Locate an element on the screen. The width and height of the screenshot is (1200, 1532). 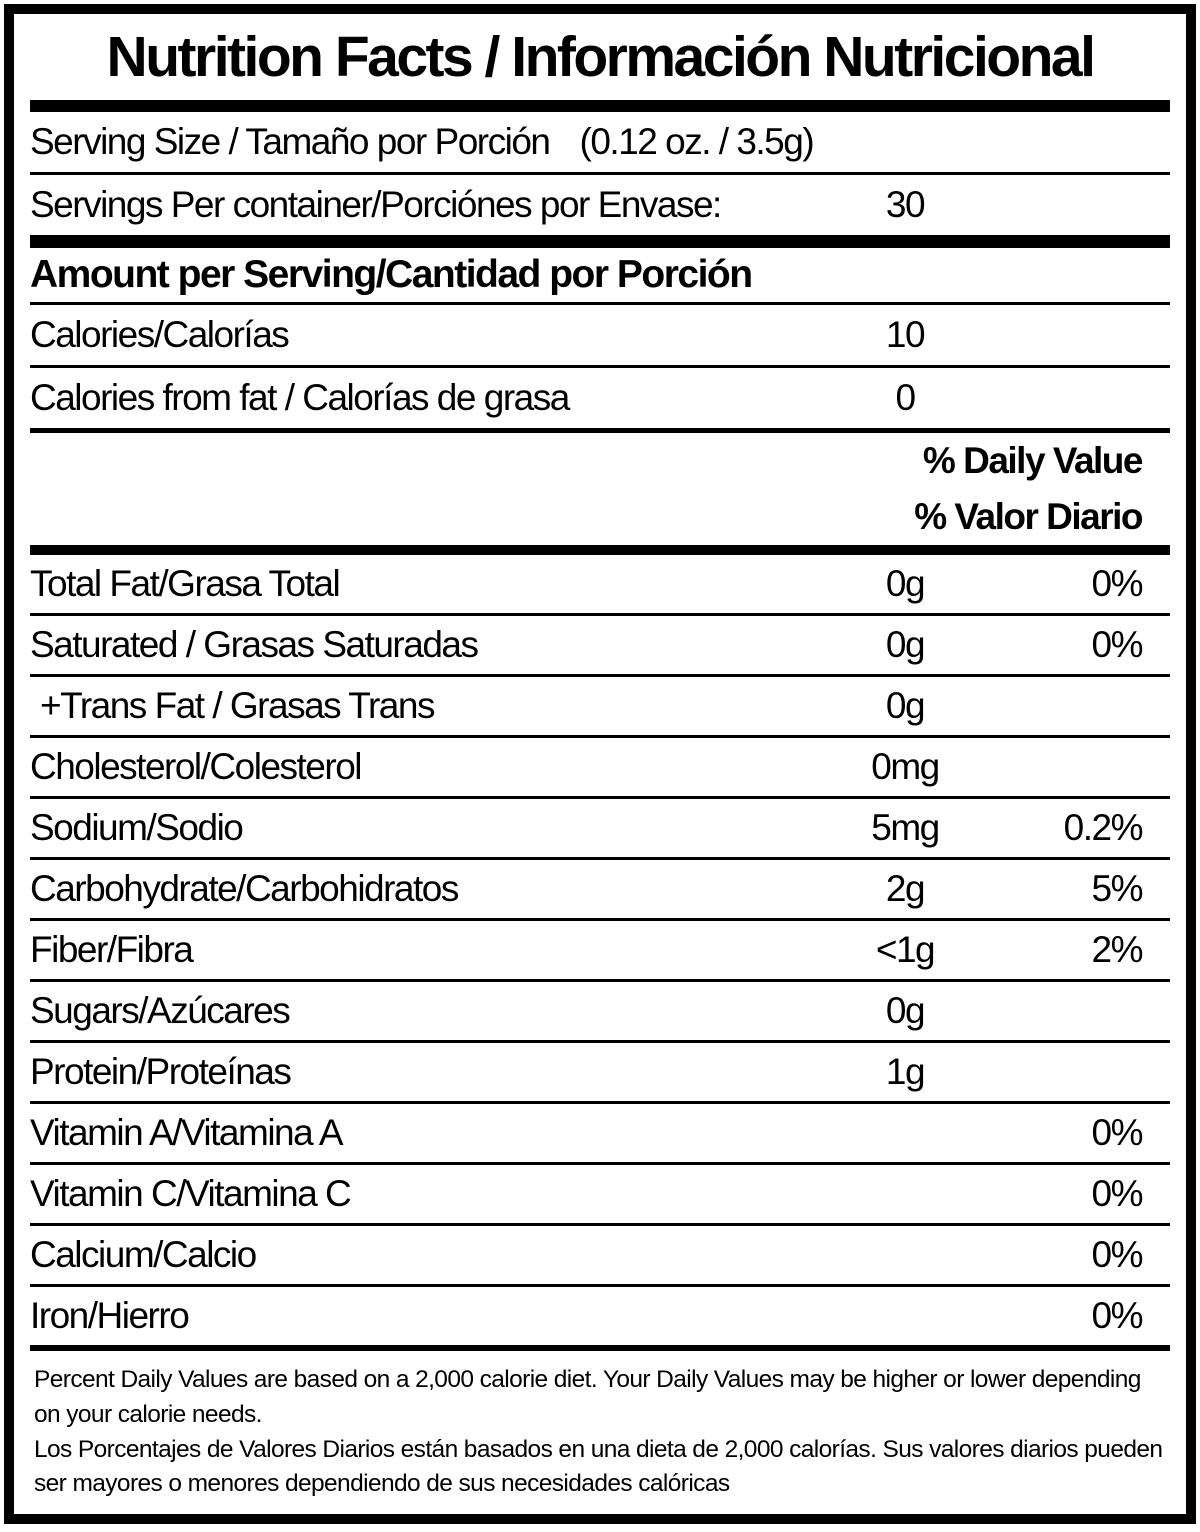
table-row-vitamin-a: Vitamin A/Vitamina A 0% is located at coordinates (600, 1134).